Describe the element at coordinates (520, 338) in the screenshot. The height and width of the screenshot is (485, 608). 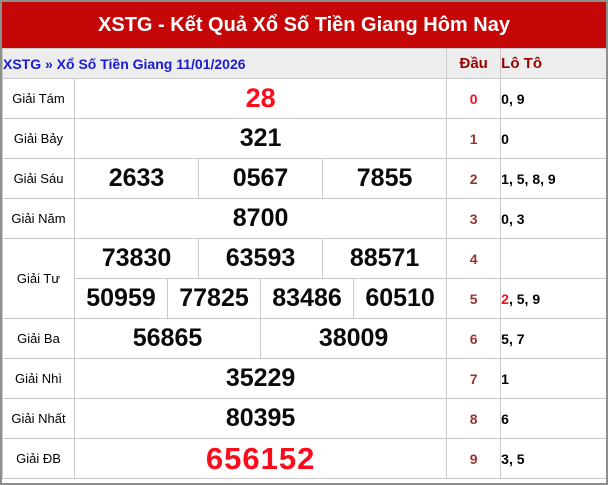
I see `loto-number: 7` at that location.